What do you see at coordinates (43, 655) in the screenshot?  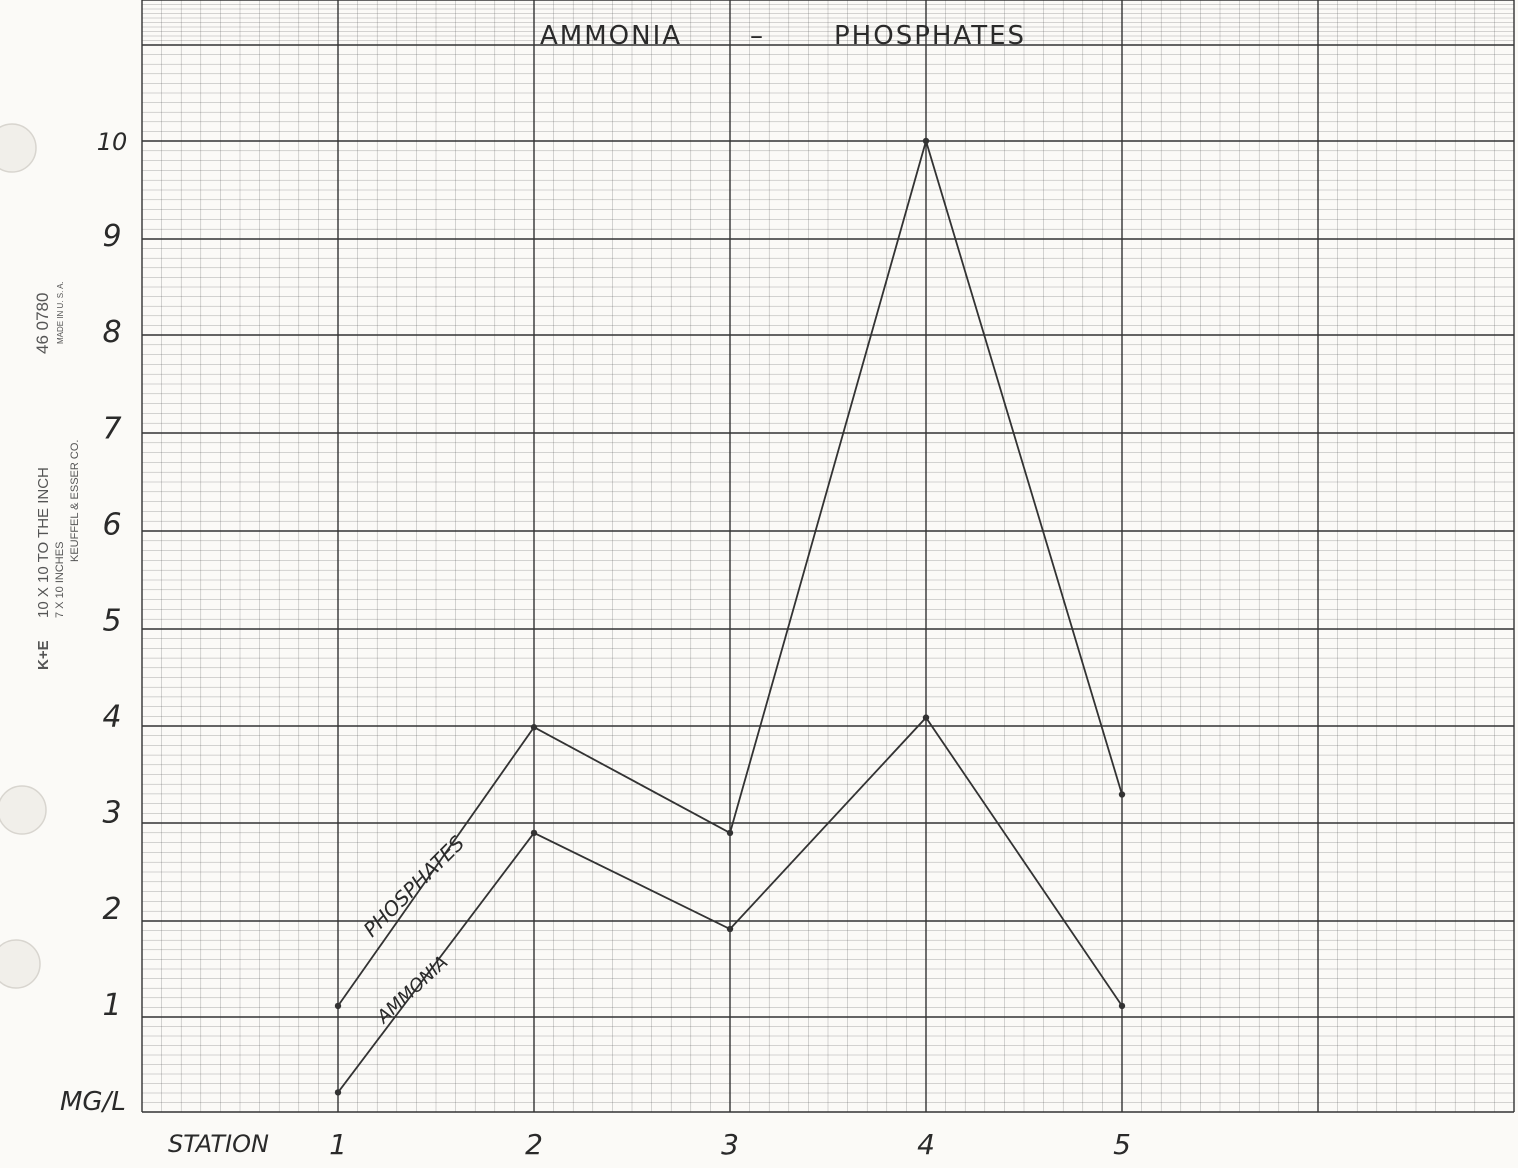 I see `paper-logo: K+E` at bounding box center [43, 655].